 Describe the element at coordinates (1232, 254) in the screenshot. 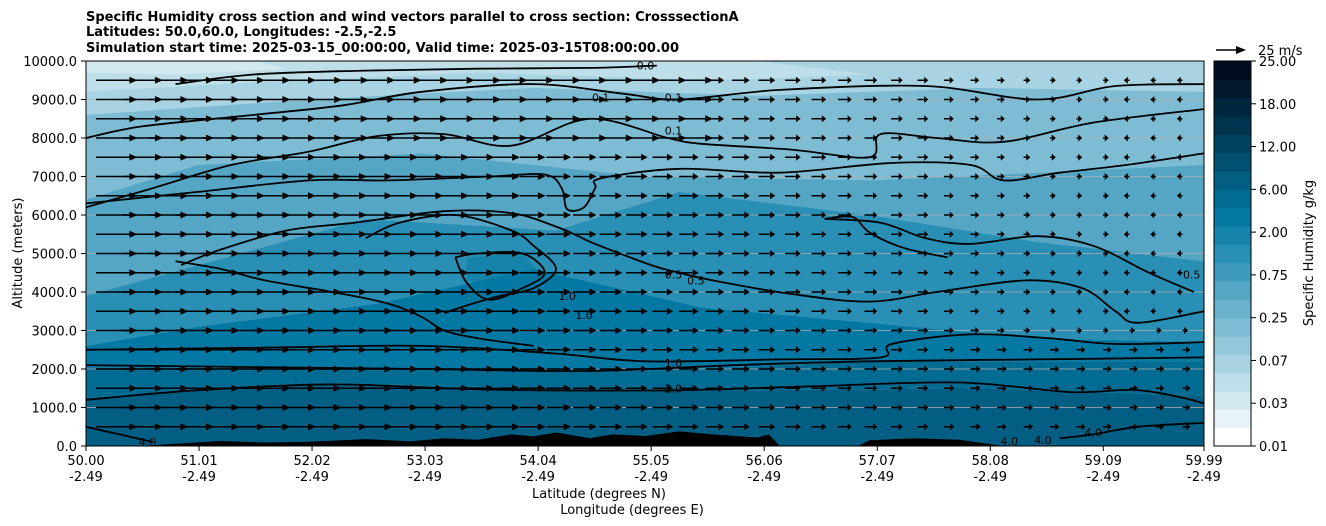

I see `colorbar-bands` at that location.